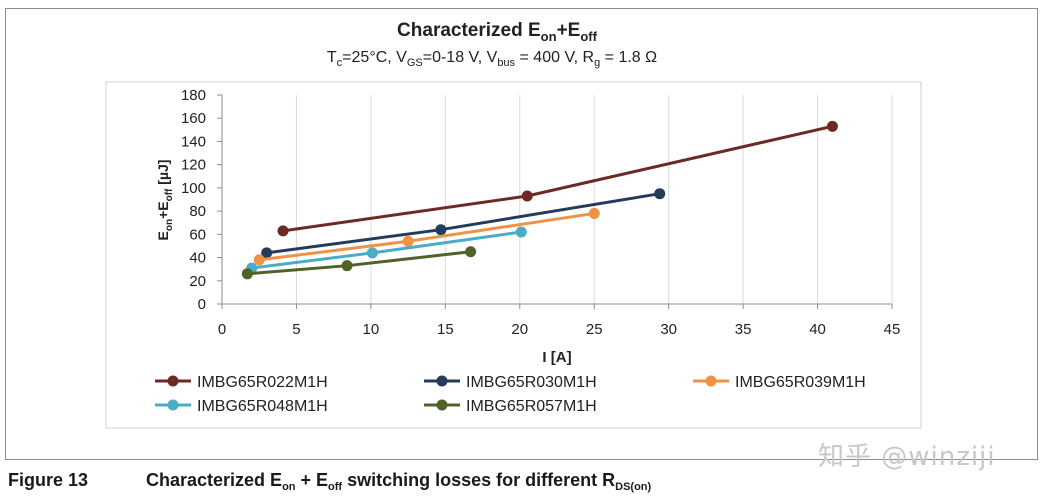 The height and width of the screenshot is (500, 1045). Describe the element at coordinates (262, 406) in the screenshot. I see `legend-label: IMBG65R048M1H` at that location.